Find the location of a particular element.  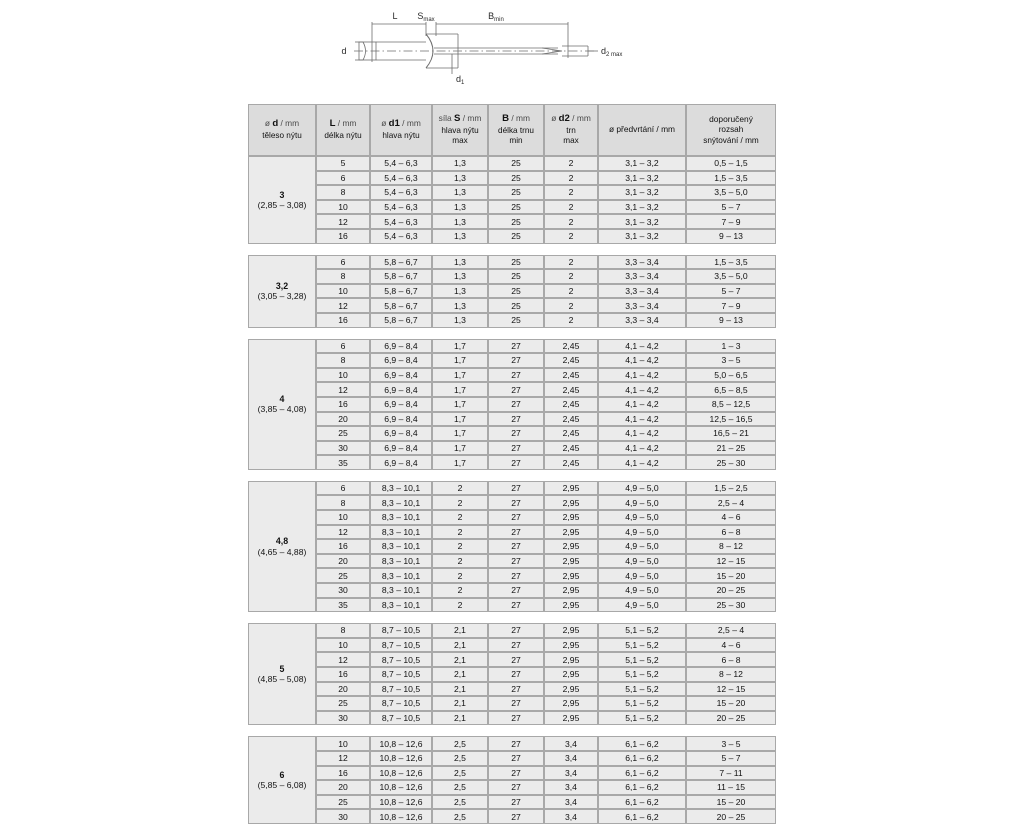

table-cell-c7: 8 – 12 is located at coordinates (731, 674).